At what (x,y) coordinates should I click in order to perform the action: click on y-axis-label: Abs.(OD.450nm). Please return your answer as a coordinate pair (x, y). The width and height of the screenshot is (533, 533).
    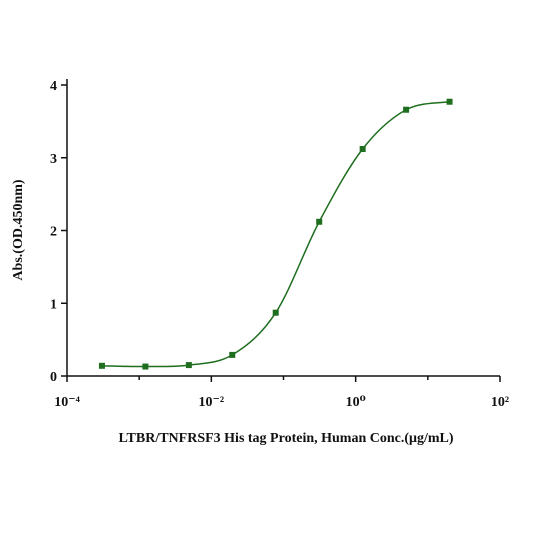
    Looking at the image, I should click on (18, 229).